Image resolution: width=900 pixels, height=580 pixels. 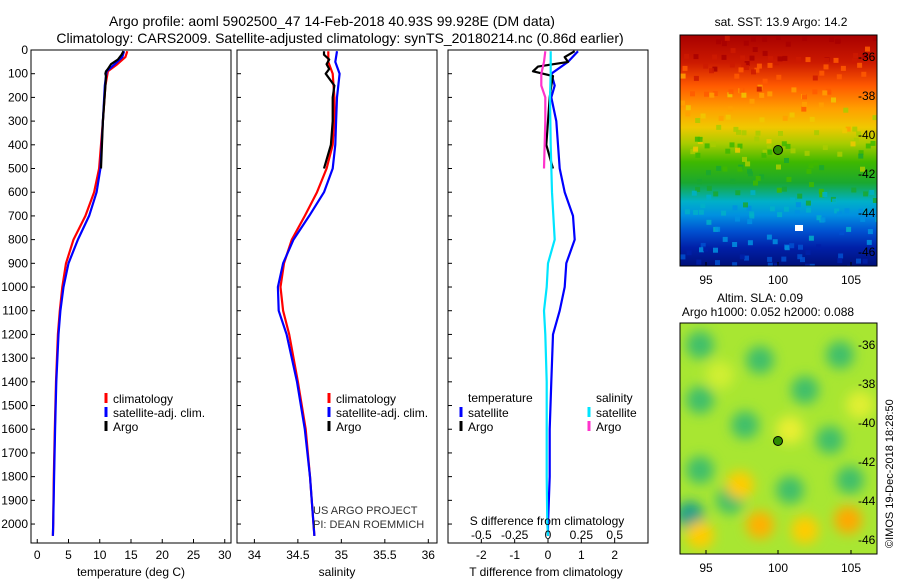 What do you see at coordinates (18, 74) in the screenshot?
I see `depth-tick-label: 100` at bounding box center [18, 74].